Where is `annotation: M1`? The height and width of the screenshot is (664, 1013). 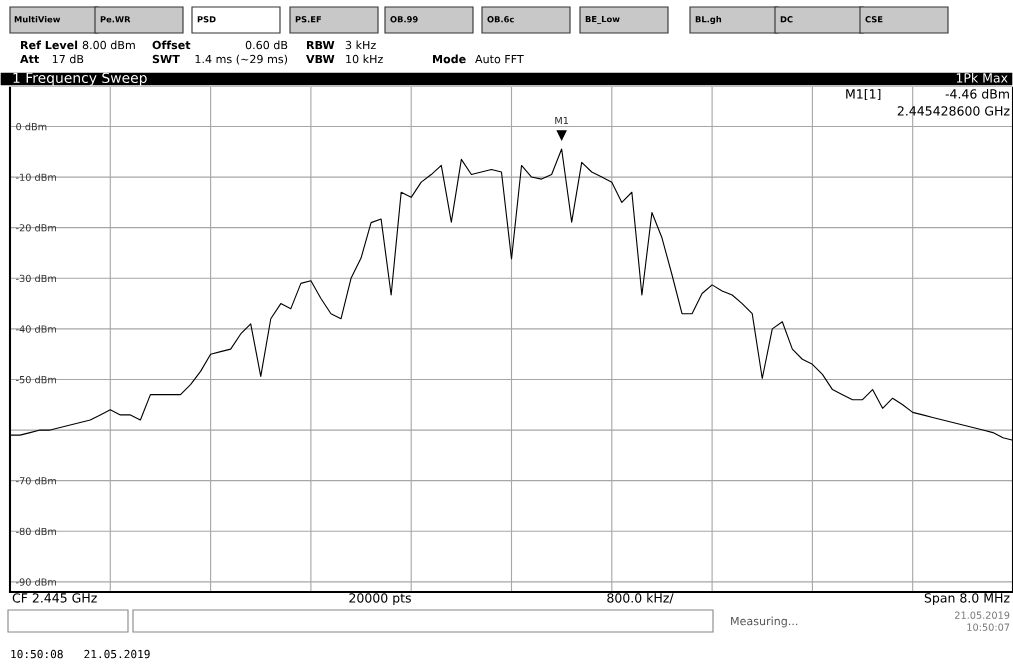
annotation: M1 is located at coordinates (562, 120).